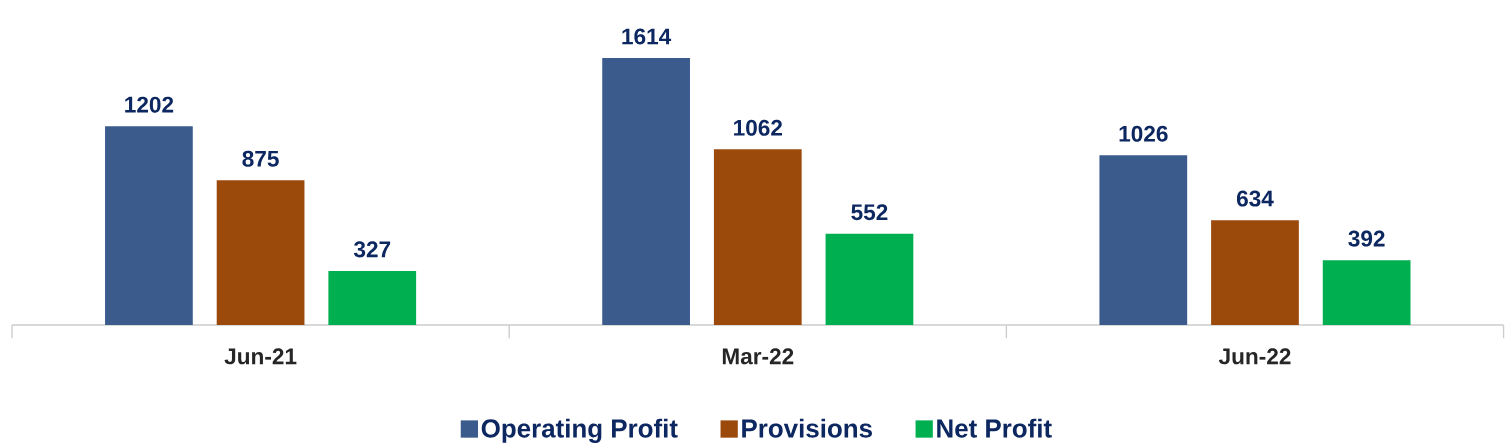  I want to click on data-label: 327, so click(372, 249).